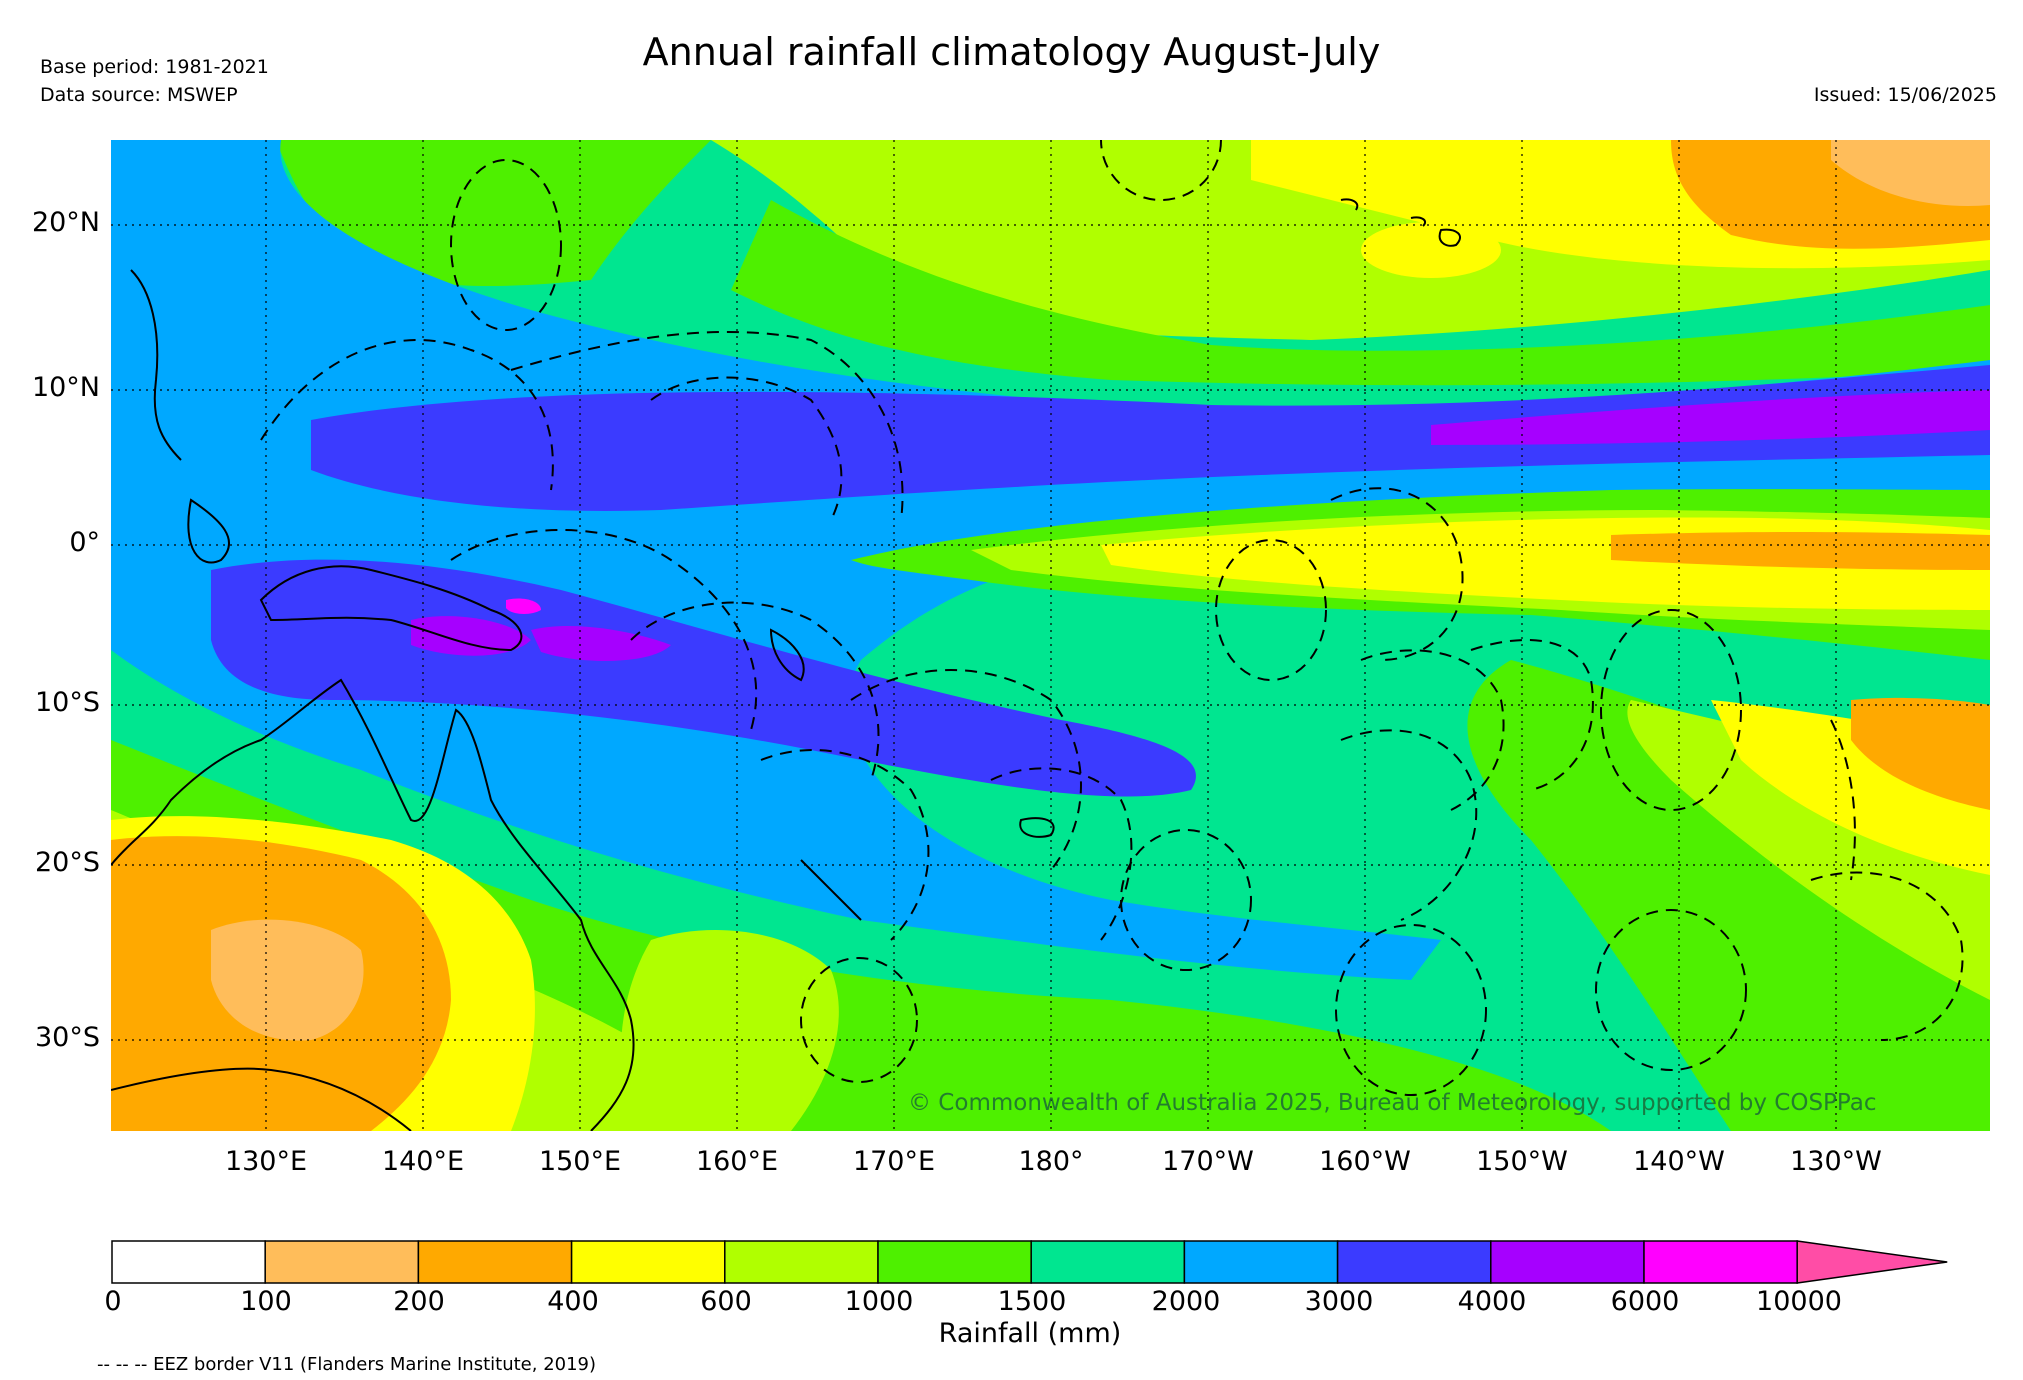  What do you see at coordinates (894, 1161) in the screenshot?
I see `lon-label-170e: 170°E` at bounding box center [894, 1161].